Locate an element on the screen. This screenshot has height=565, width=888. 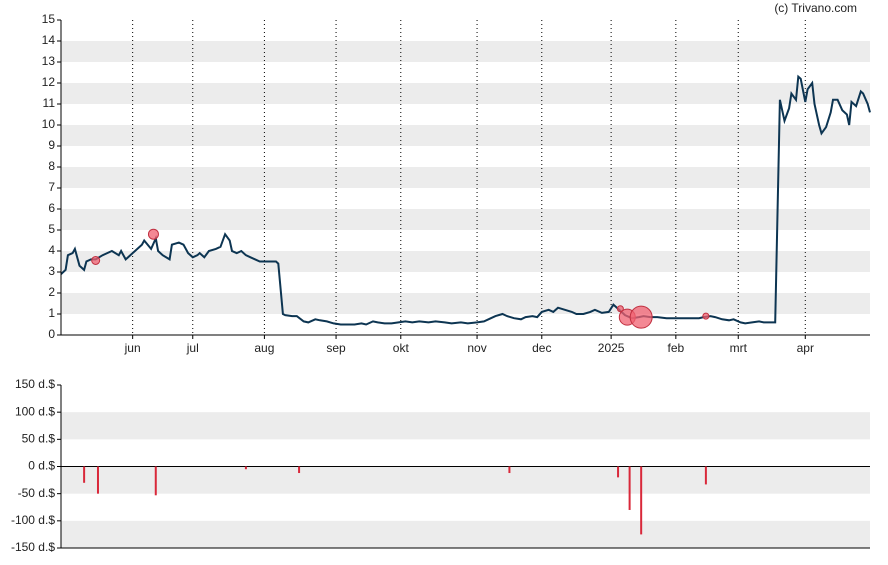
y-tick-label: 0 d.$ is located at coordinates (41, 466).